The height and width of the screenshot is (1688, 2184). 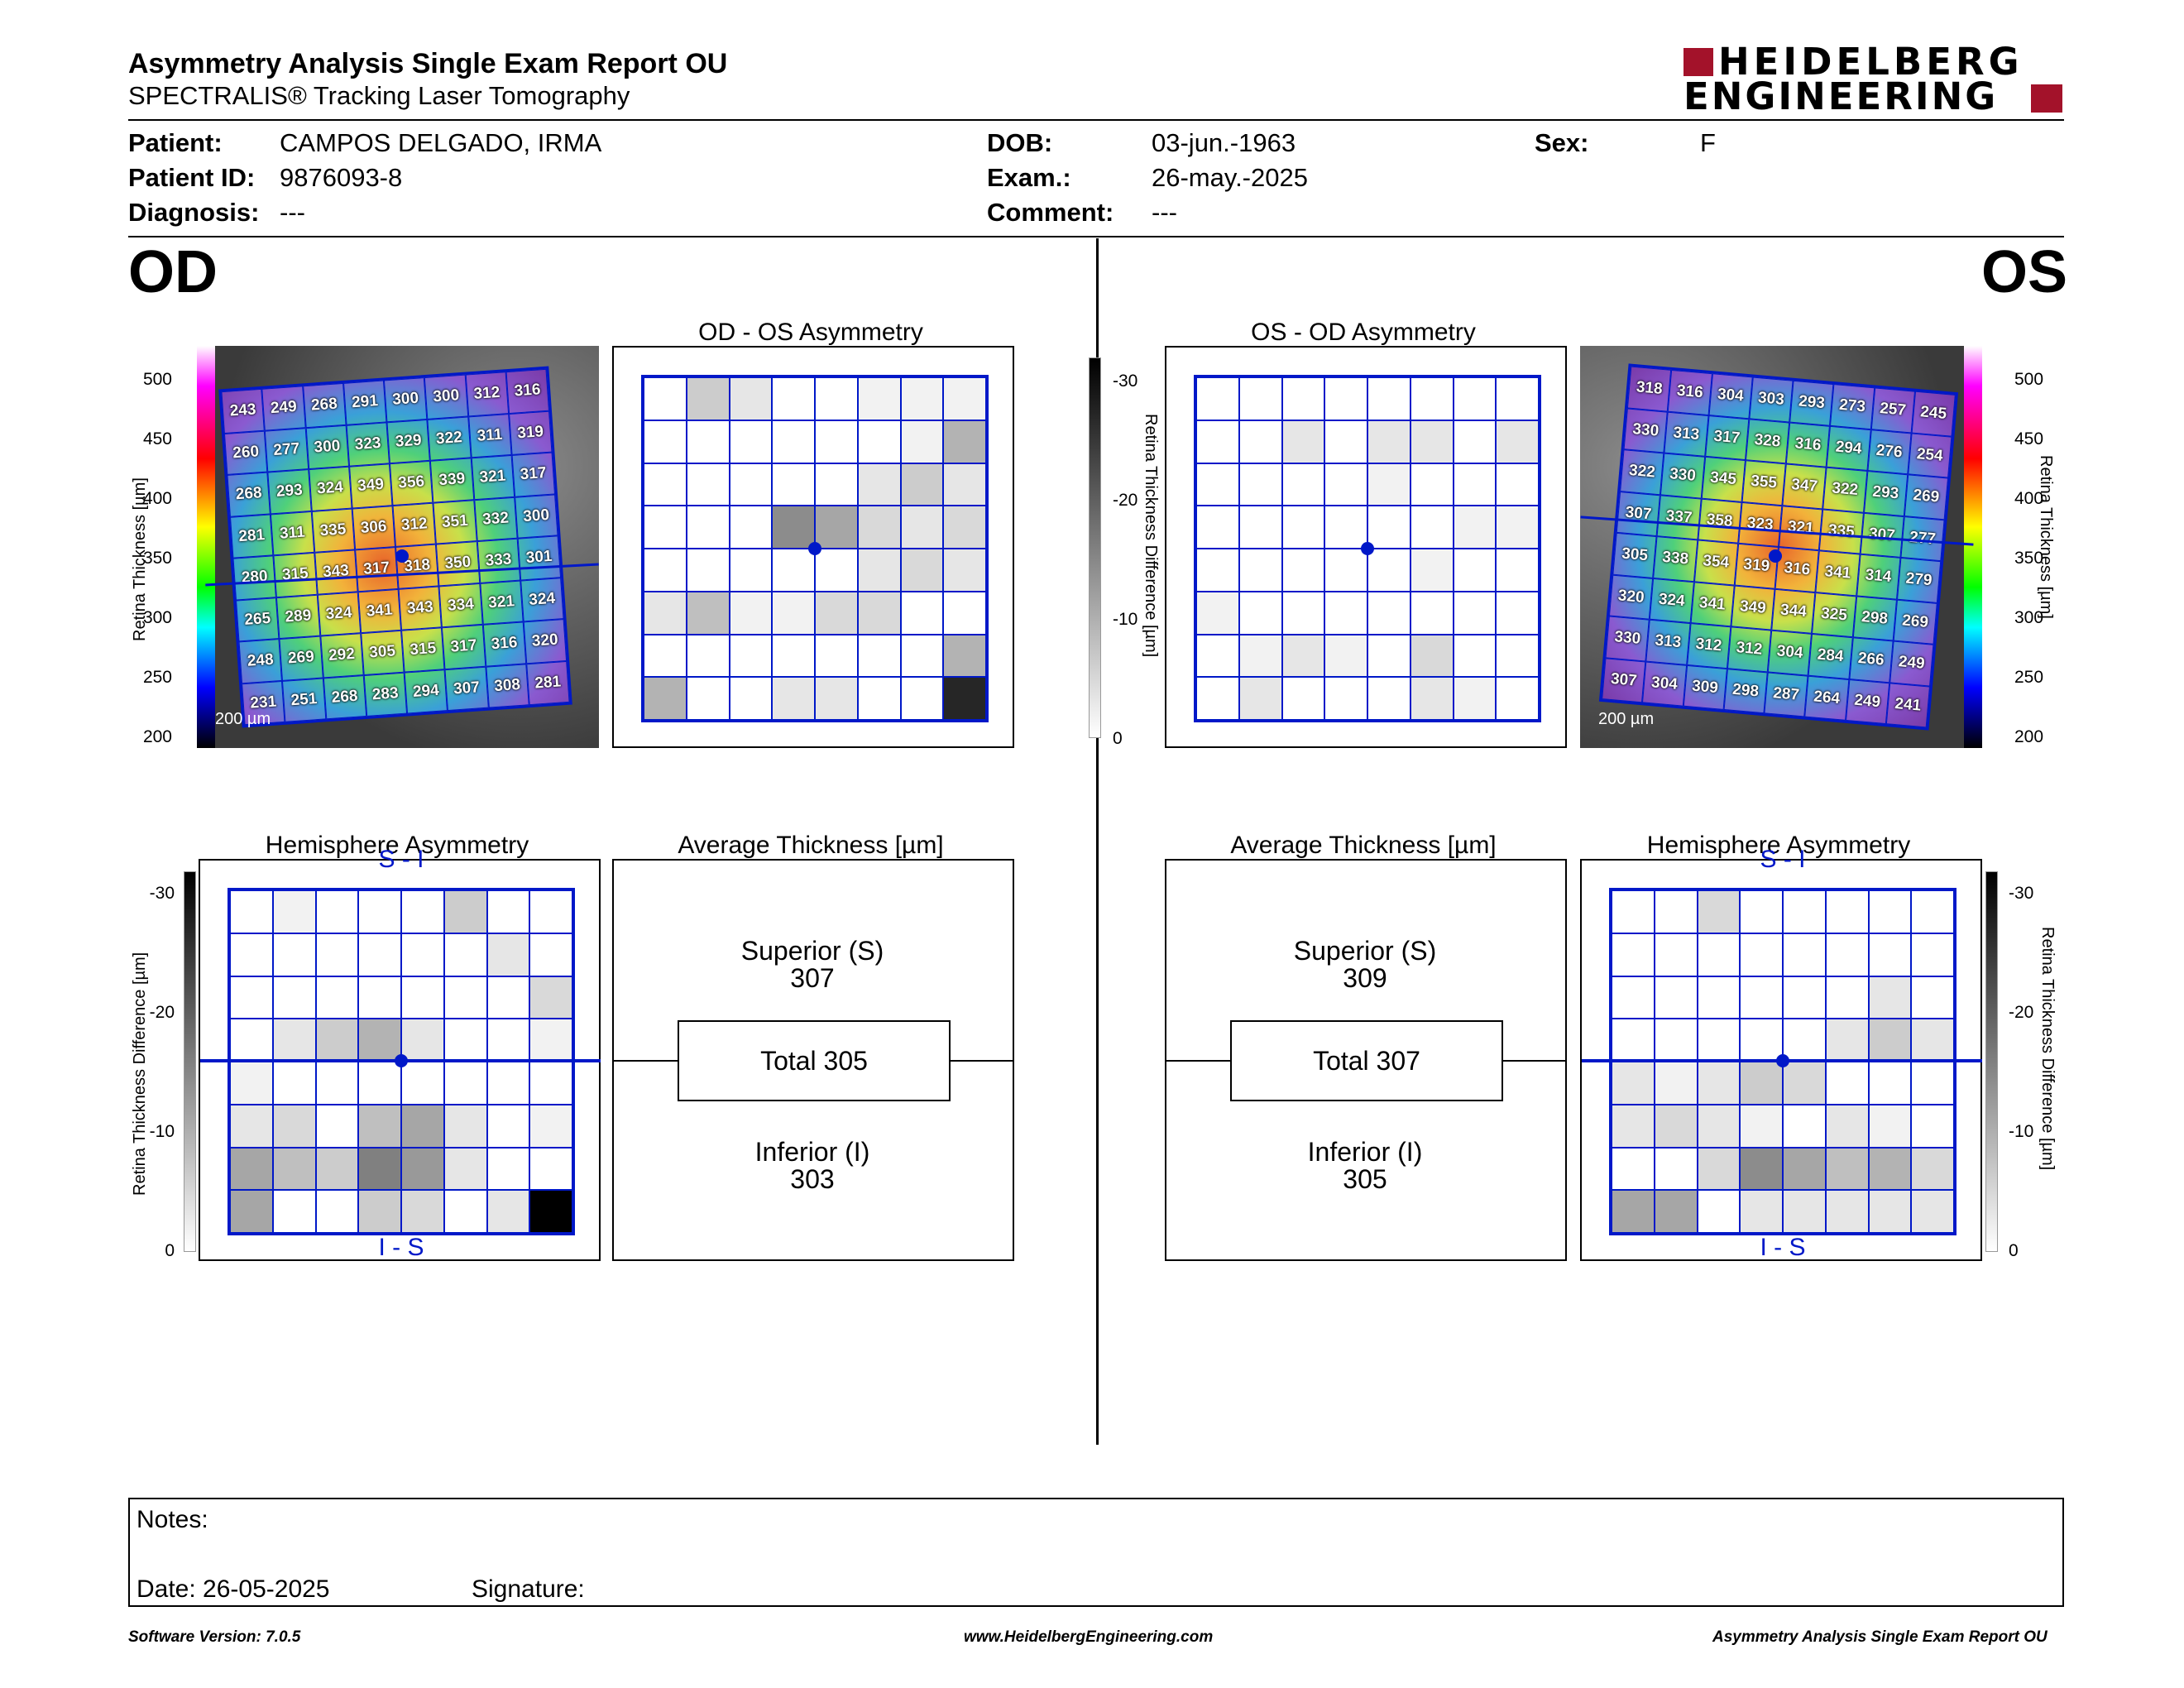 I want to click on od-thickness-cell: 280, so click(x=254, y=578).